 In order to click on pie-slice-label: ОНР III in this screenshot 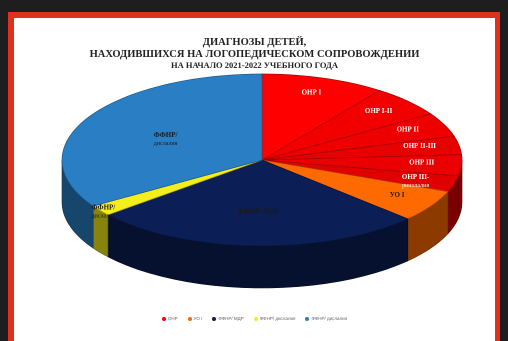, I will do `click(421, 162)`.